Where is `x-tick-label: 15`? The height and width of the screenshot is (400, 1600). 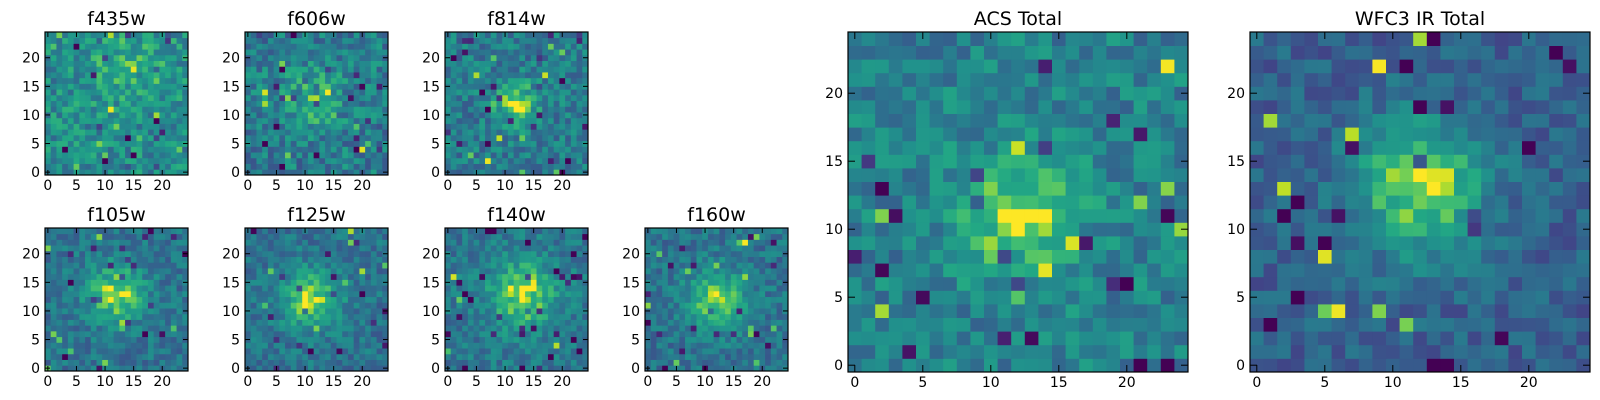
x-tick-label: 15 is located at coordinates (334, 186).